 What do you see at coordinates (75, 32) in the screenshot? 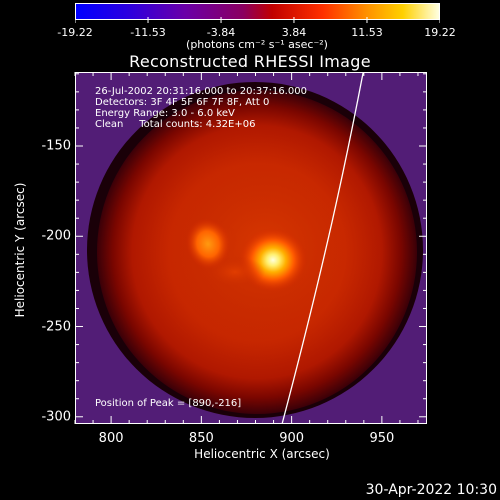
I see `colorbar-tick-label: -19.22` at bounding box center [75, 32].